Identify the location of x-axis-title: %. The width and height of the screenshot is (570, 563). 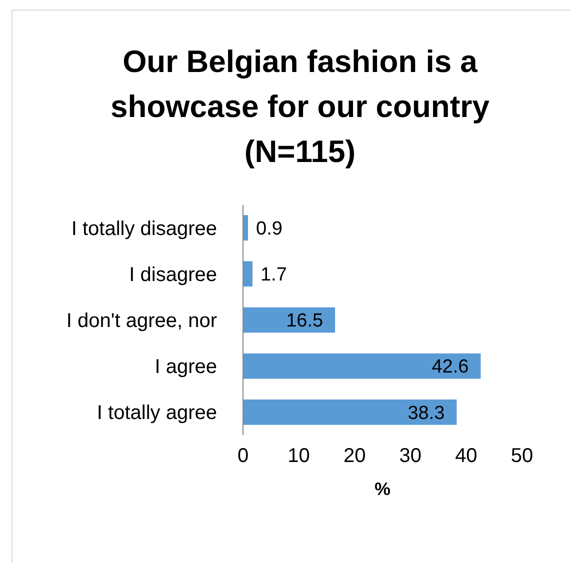
(382, 489).